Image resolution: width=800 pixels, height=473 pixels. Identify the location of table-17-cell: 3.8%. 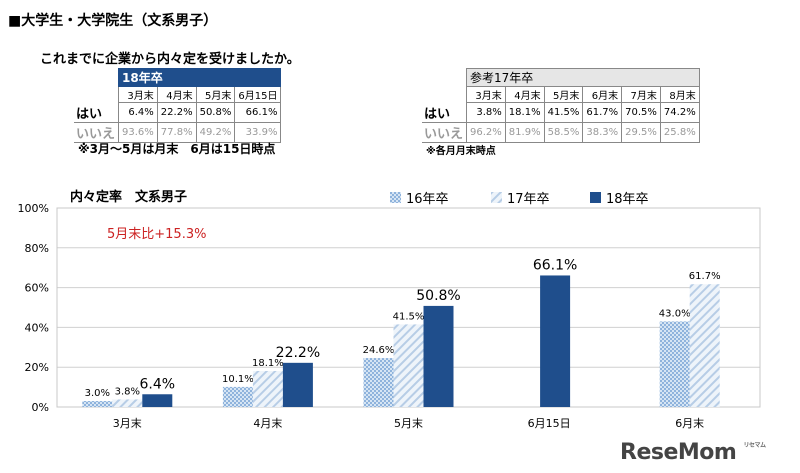
(486, 112).